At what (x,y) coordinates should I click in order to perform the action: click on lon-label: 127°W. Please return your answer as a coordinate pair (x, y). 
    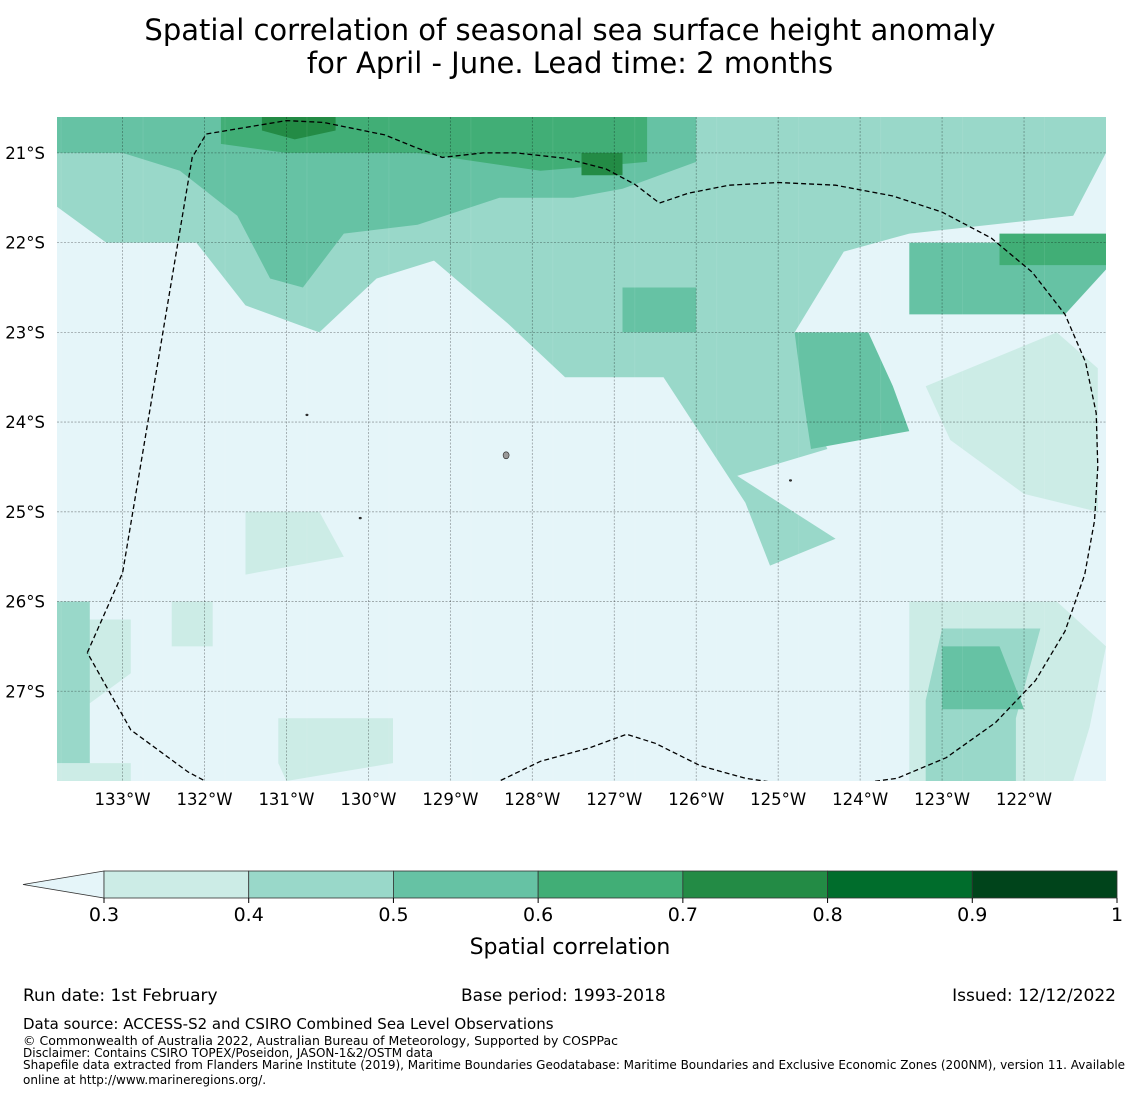
    Looking at the image, I should click on (614, 799).